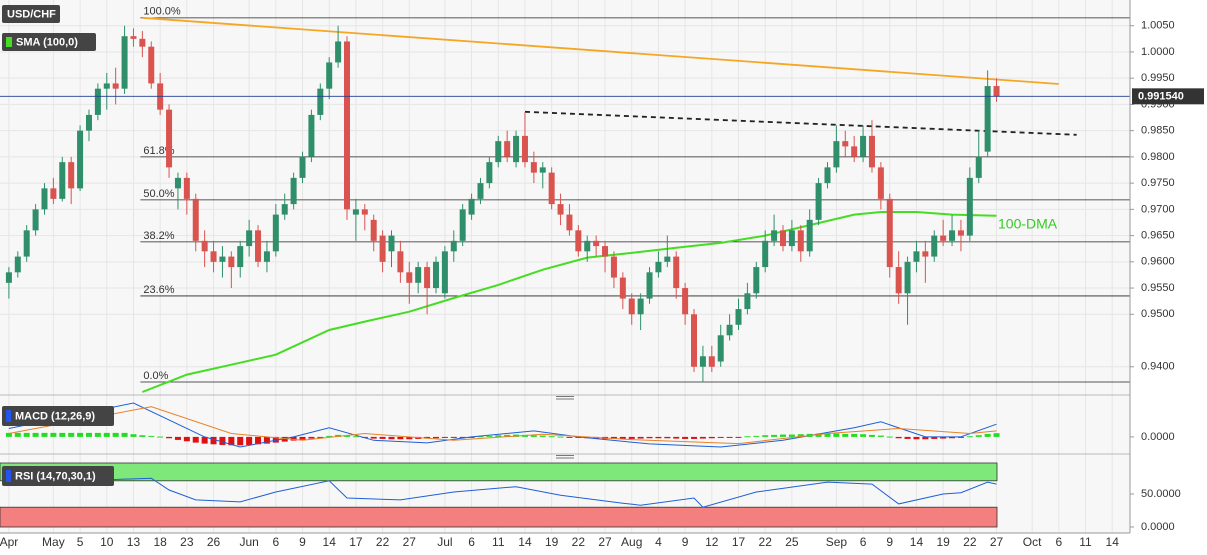 The width and height of the screenshot is (1207, 555). Describe the element at coordinates (1158, 437) in the screenshot. I see `y-tick-label: 0.0000` at that location.